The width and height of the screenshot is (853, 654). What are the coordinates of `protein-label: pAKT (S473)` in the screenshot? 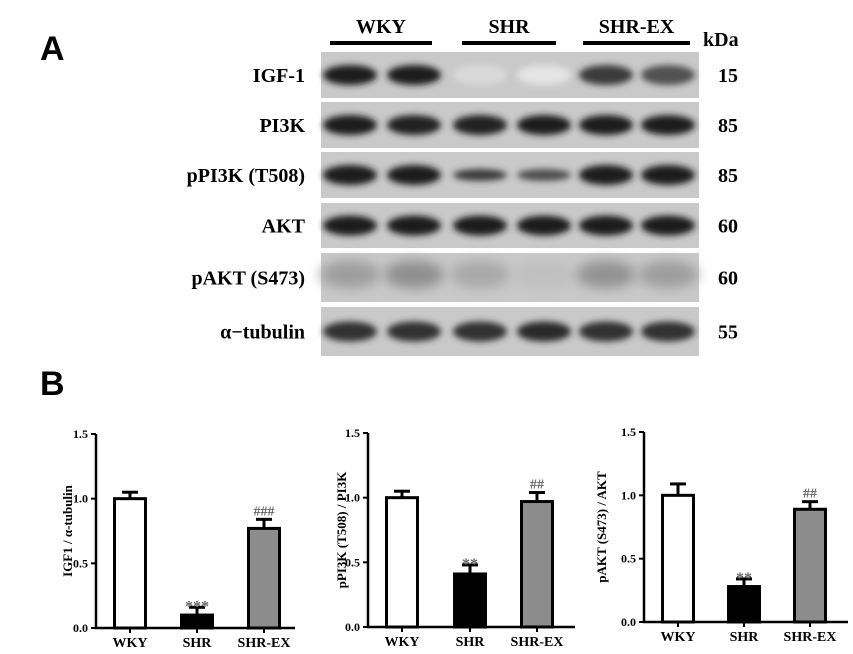 It's located at (248, 279).